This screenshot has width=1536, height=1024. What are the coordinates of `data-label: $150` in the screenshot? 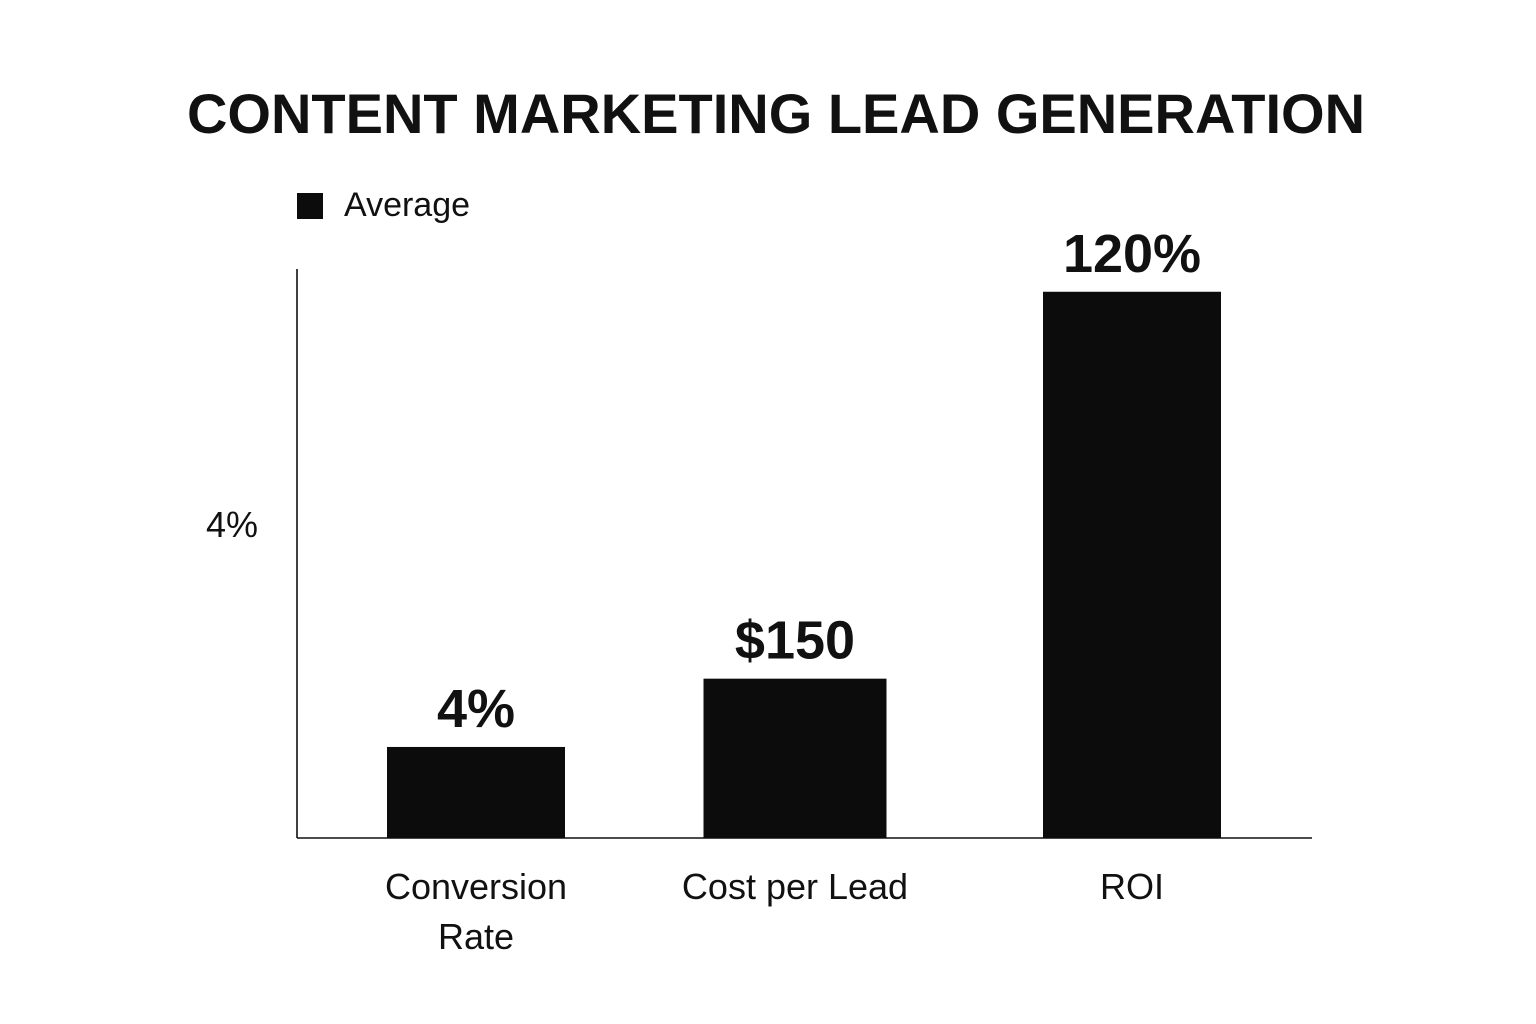 It's located at (795, 641).